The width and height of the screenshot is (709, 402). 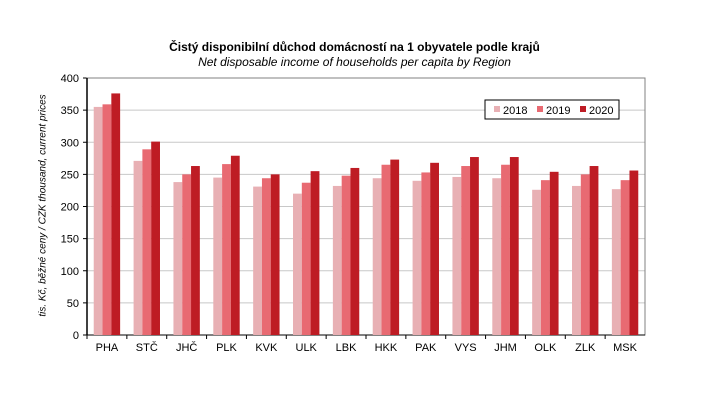 I want to click on x-tick-label: STČ, so click(x=147, y=347).